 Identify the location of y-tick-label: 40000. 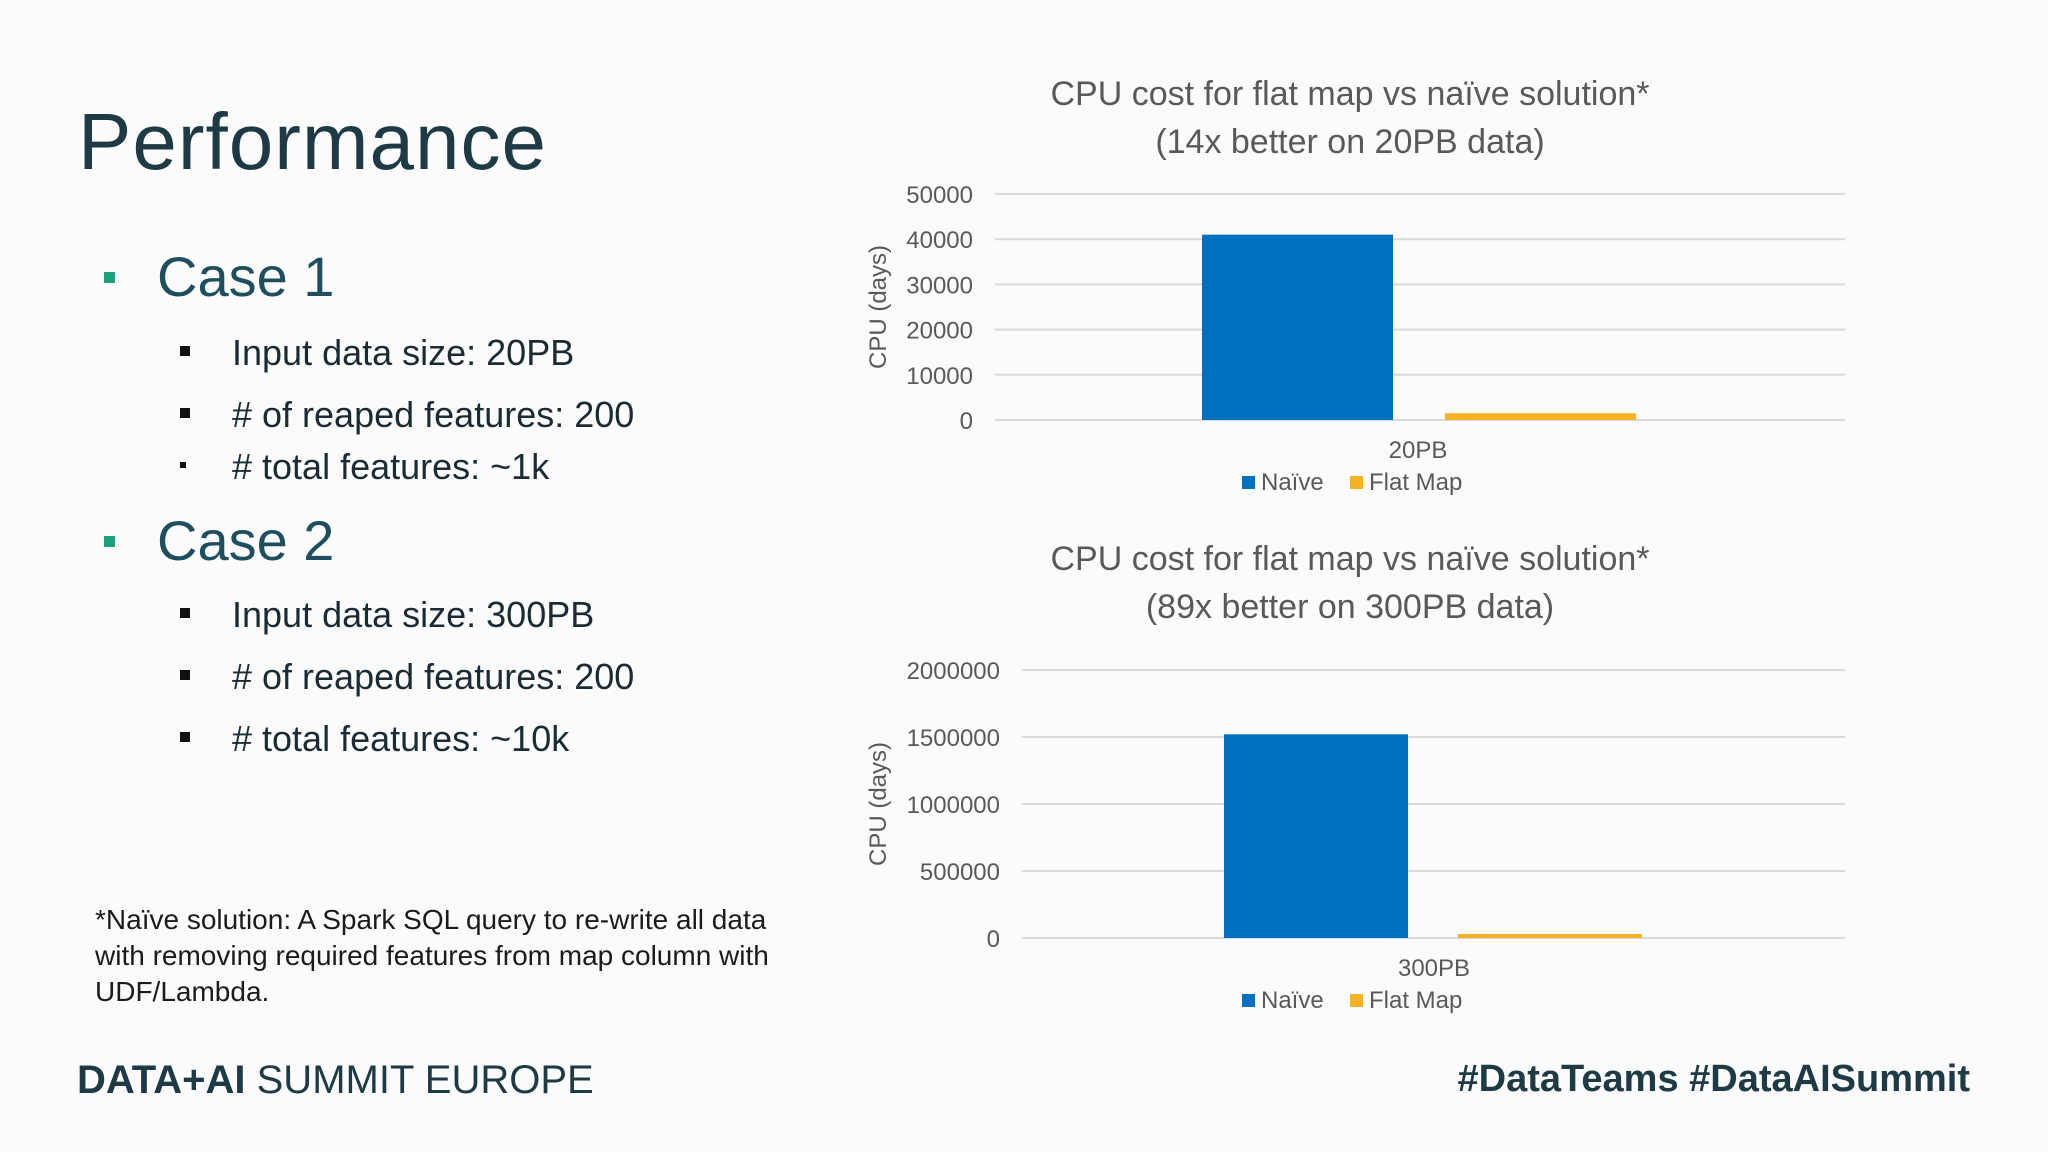
(939, 240).